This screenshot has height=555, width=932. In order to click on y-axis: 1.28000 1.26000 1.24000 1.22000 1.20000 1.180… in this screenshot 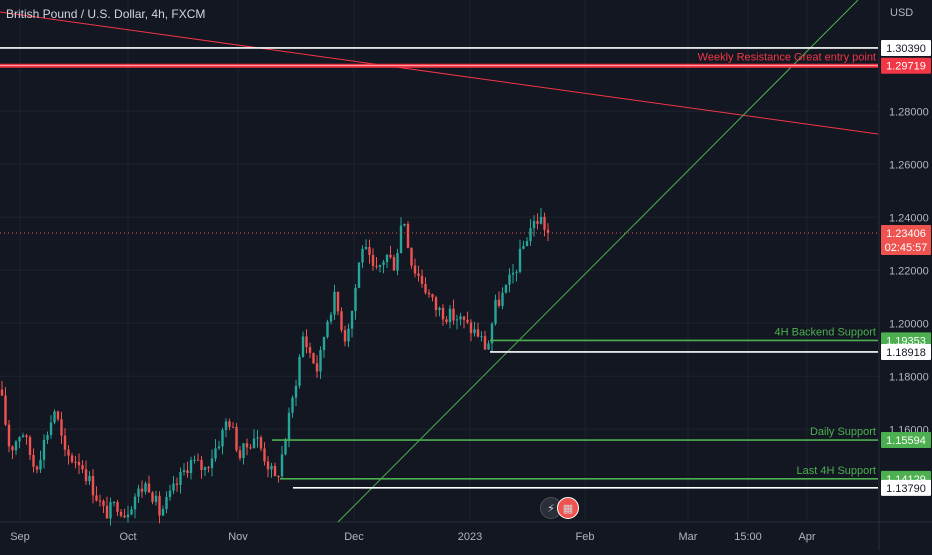, I will do `click(909, 271)`.